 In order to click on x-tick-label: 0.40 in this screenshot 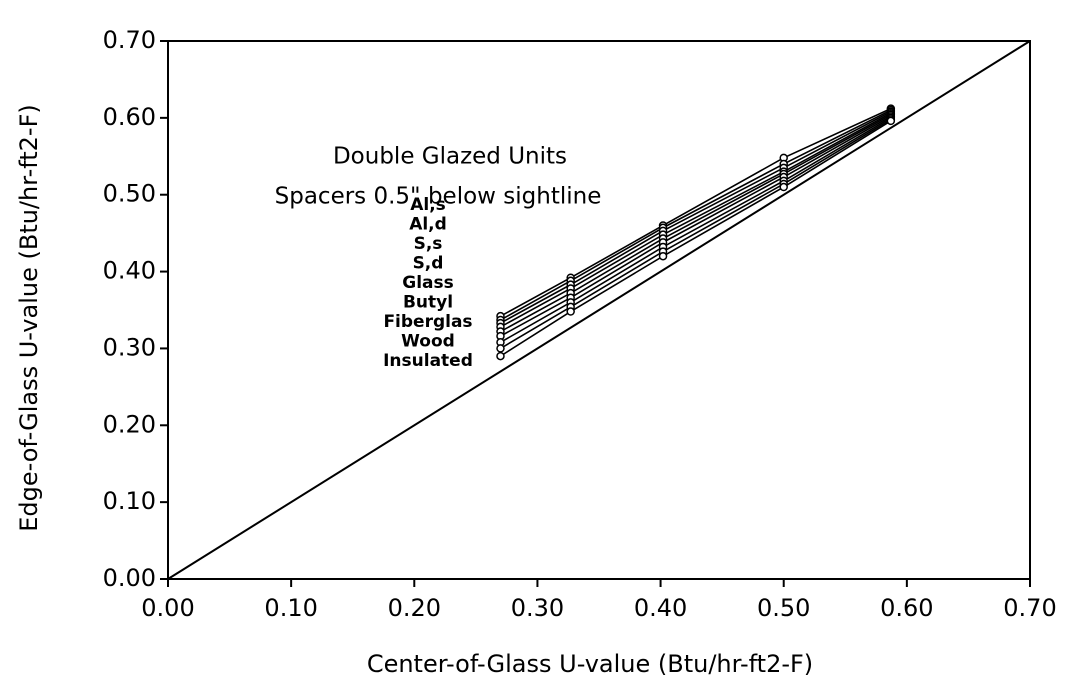, I will do `click(660, 608)`.